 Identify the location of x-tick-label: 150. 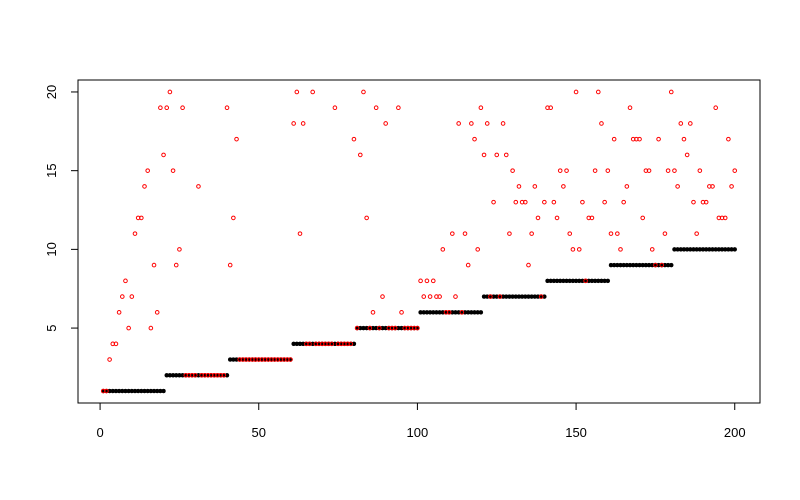
(576, 432).